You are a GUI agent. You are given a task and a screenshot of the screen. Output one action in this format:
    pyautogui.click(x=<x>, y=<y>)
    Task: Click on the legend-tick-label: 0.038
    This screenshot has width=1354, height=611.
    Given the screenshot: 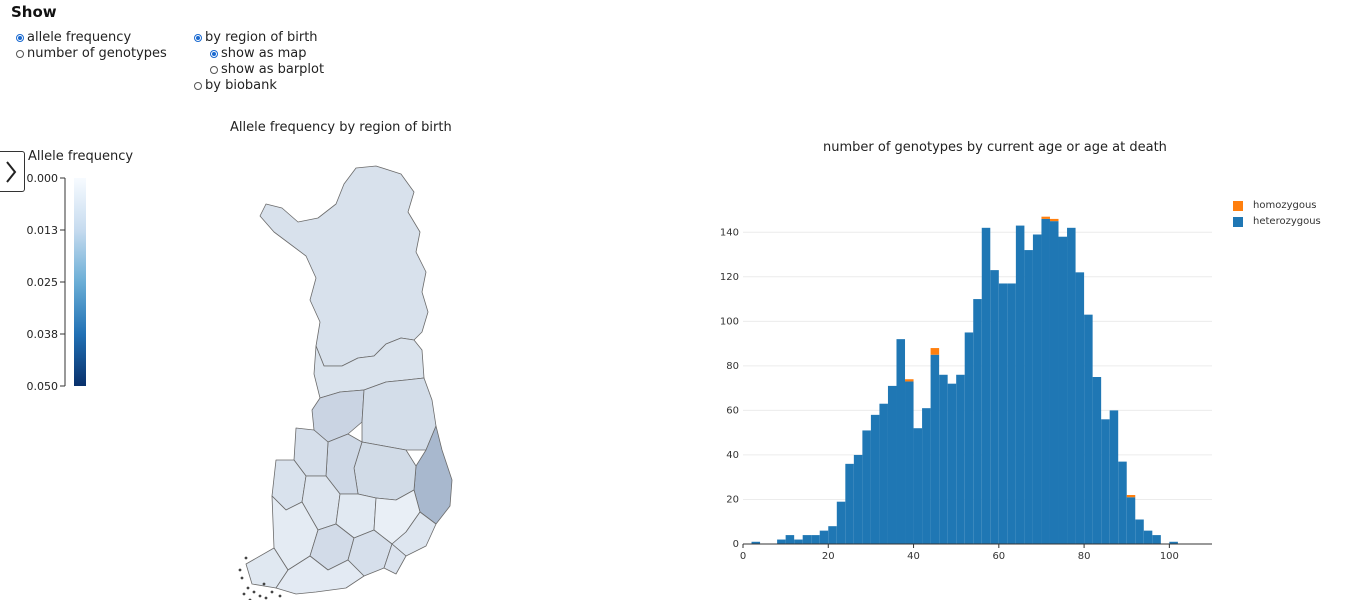 What is the action you would take?
    pyautogui.click(x=43, y=334)
    